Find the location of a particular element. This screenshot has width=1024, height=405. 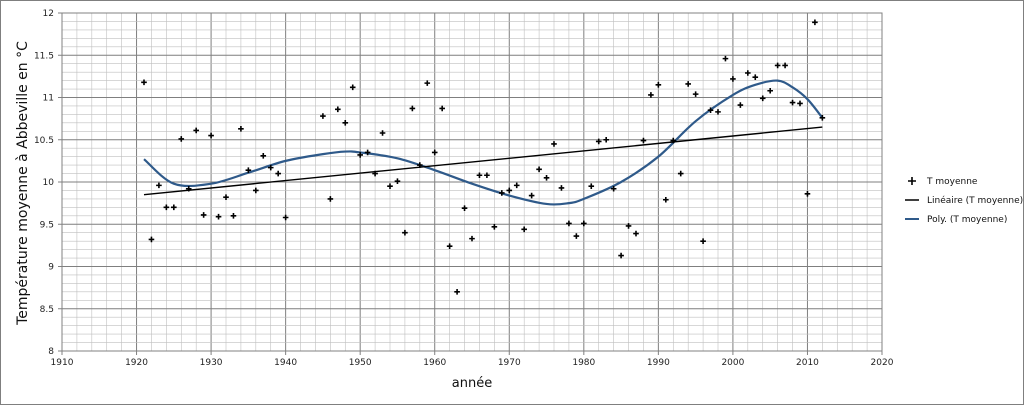

x-tick-label: 1990 is located at coordinates (658, 363).